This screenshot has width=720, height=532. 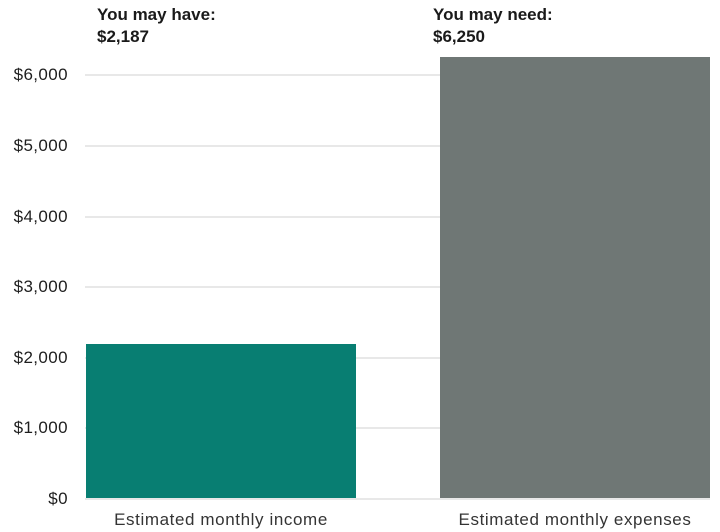 What do you see at coordinates (459, 36) in the screenshot?
I see `annotation-value: $6,250` at bounding box center [459, 36].